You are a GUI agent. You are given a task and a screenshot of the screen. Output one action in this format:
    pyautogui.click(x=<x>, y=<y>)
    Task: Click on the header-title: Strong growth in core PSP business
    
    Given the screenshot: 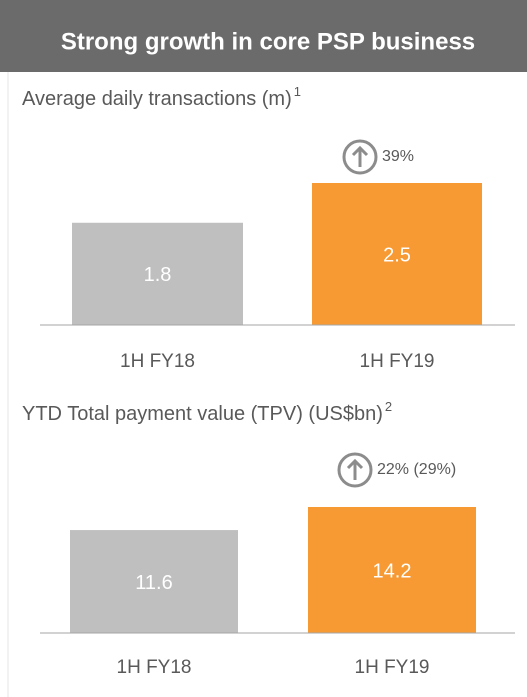 What is the action you would take?
    pyautogui.click(x=268, y=41)
    